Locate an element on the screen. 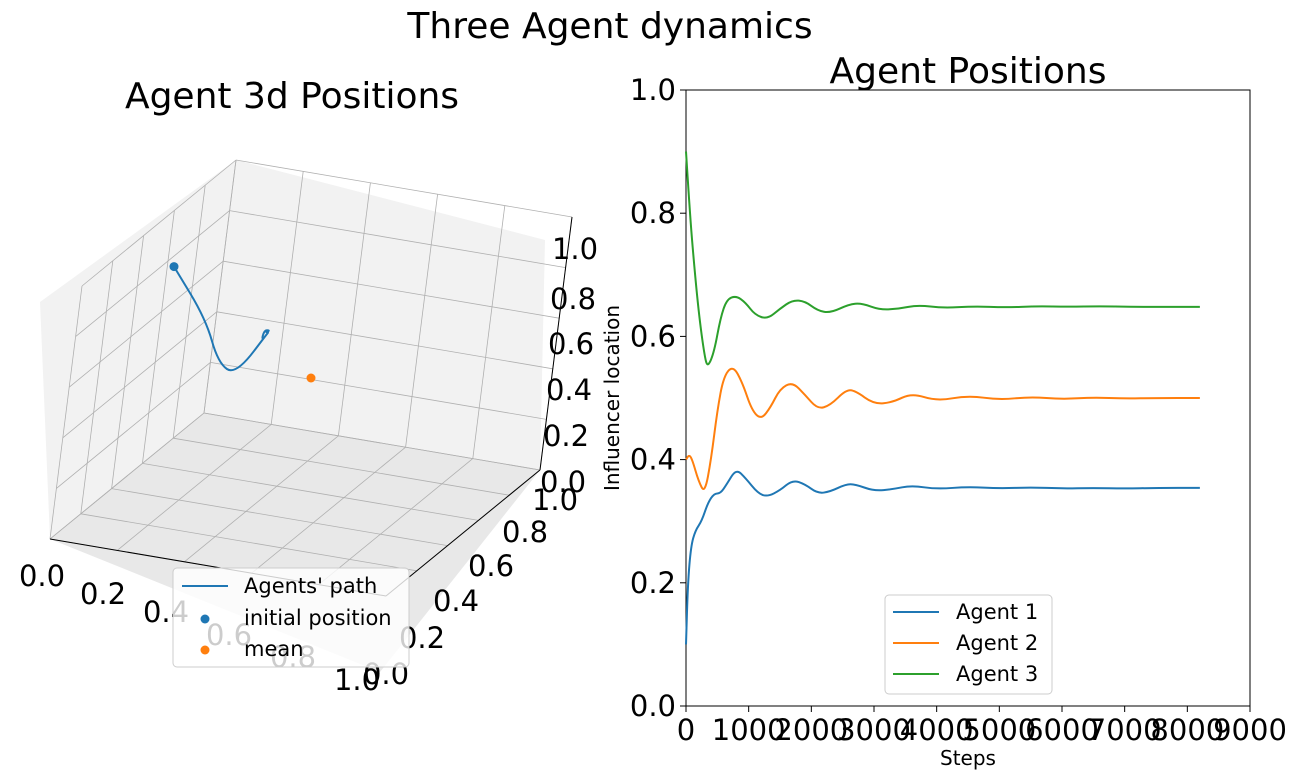 Image resolution: width=1298 pixels, height=780 pixels. legend-3d-initial-swatch is located at coordinates (205, 619).